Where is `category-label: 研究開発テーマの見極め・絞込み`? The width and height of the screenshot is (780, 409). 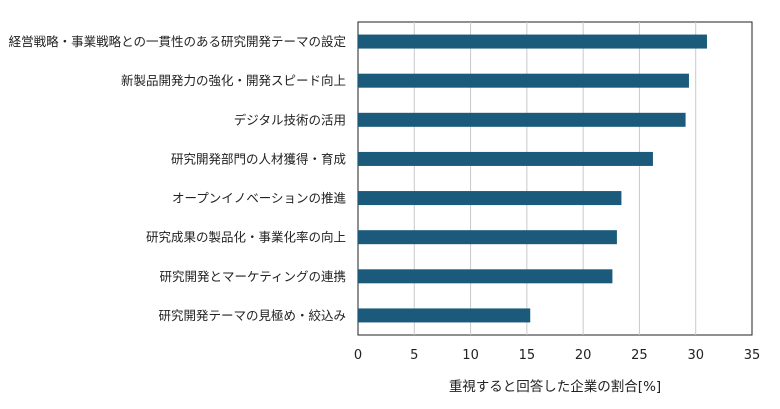 category-label: 研究開発テーマの見極め・絞込み is located at coordinates (252, 315).